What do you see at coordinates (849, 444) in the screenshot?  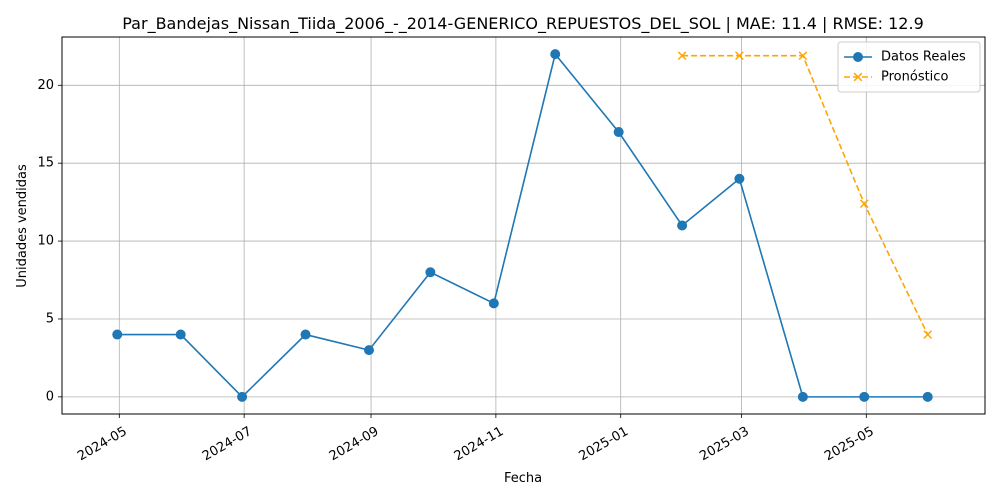 I see `x-tick-label: 2025-05` at bounding box center [849, 444].